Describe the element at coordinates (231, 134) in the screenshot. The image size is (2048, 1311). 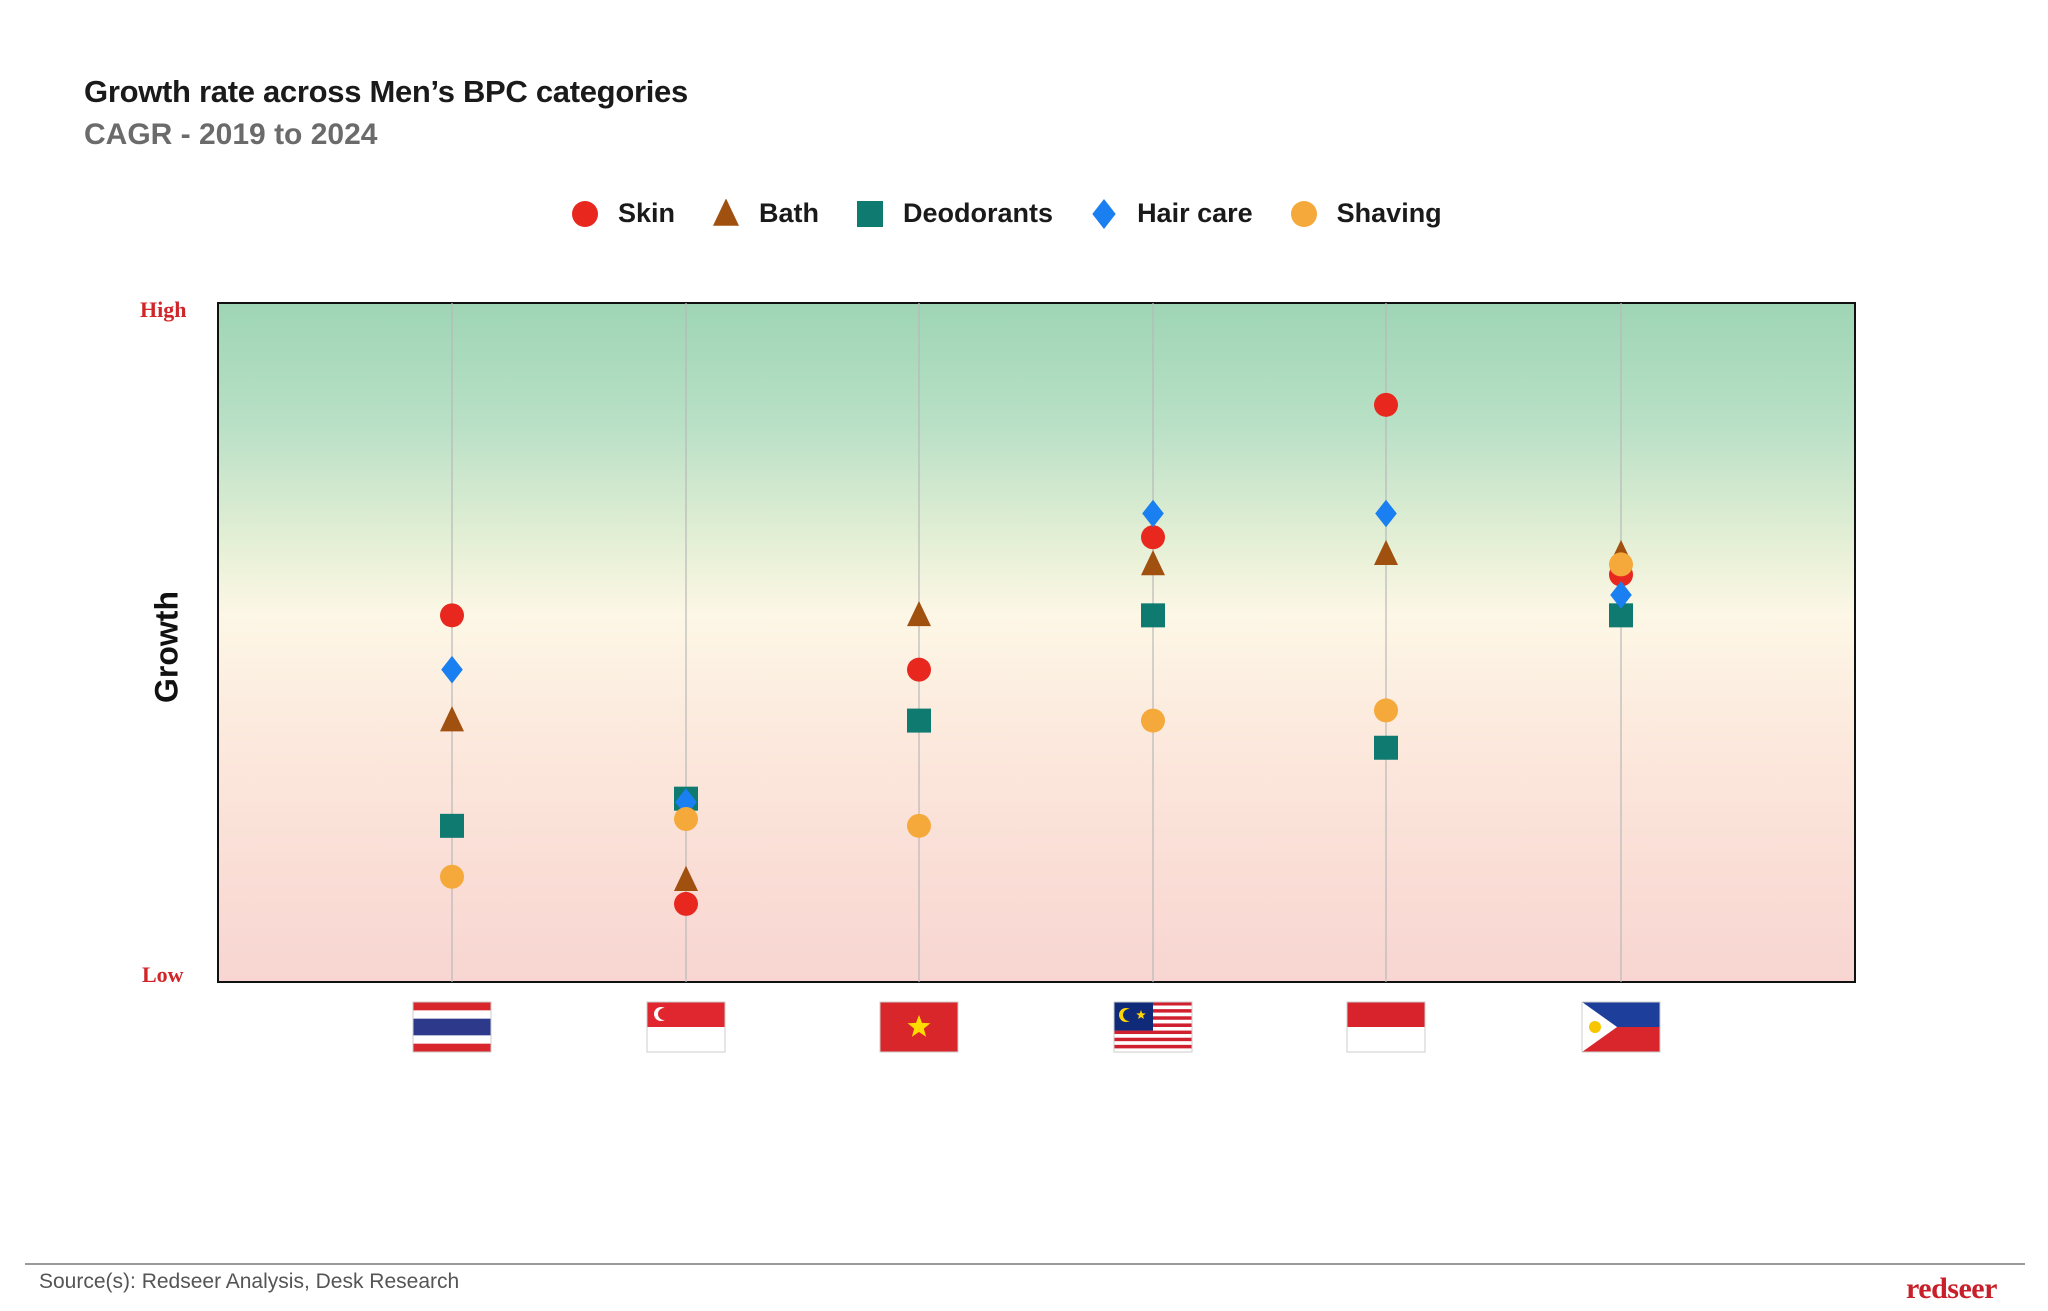
I see `chart-subtitle: CAGR - 2019 to 2024` at that location.